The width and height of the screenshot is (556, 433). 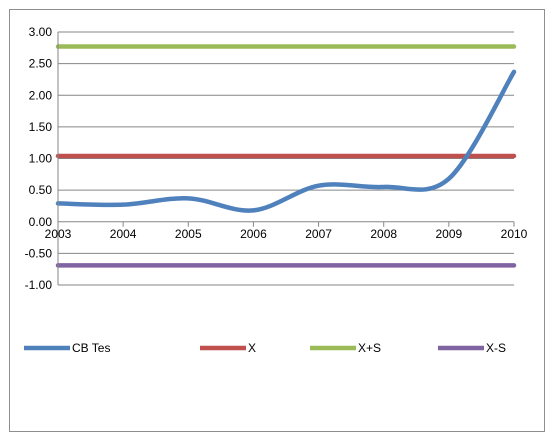 I want to click on y-tick-label: 2.50, so click(x=41, y=64).